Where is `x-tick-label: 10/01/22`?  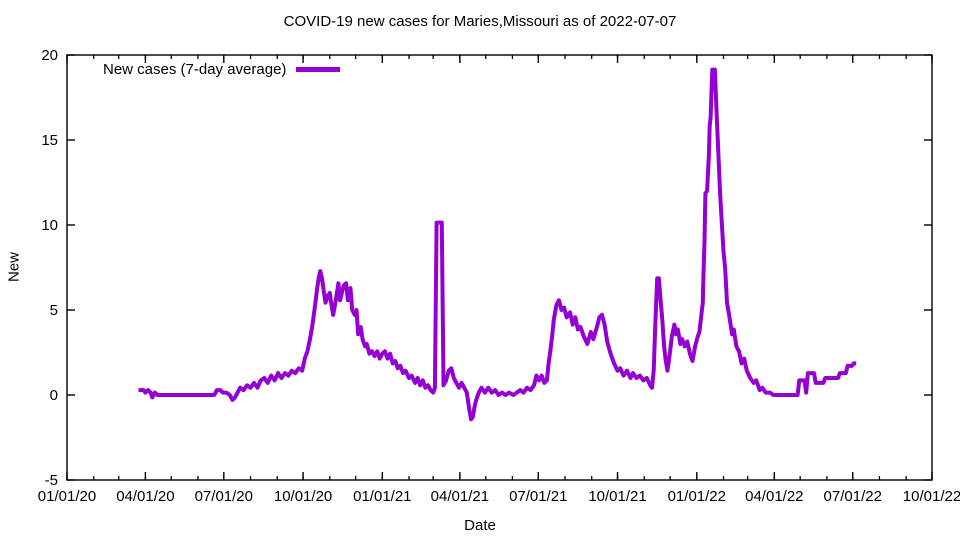
x-tick-label: 10/01/22 is located at coordinates (931, 496).